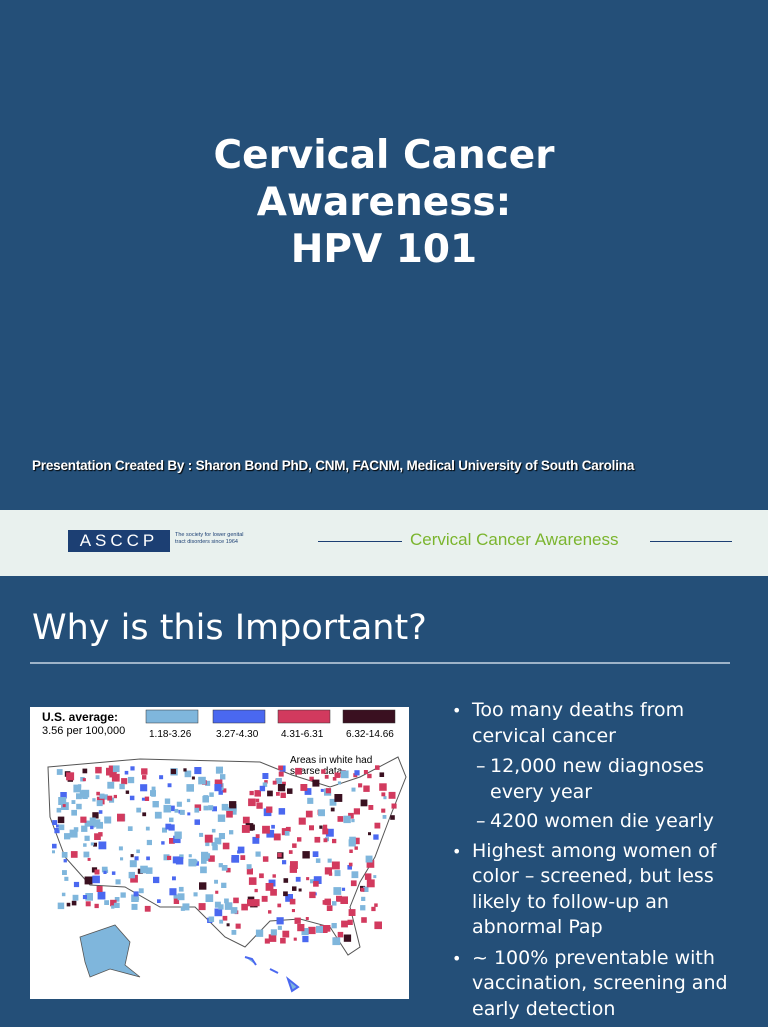 The height and width of the screenshot is (1027, 768). What do you see at coordinates (602, 779) in the screenshot?
I see `sub-bullet-item: – 12,000 new diagnoses every year` at bounding box center [602, 779].